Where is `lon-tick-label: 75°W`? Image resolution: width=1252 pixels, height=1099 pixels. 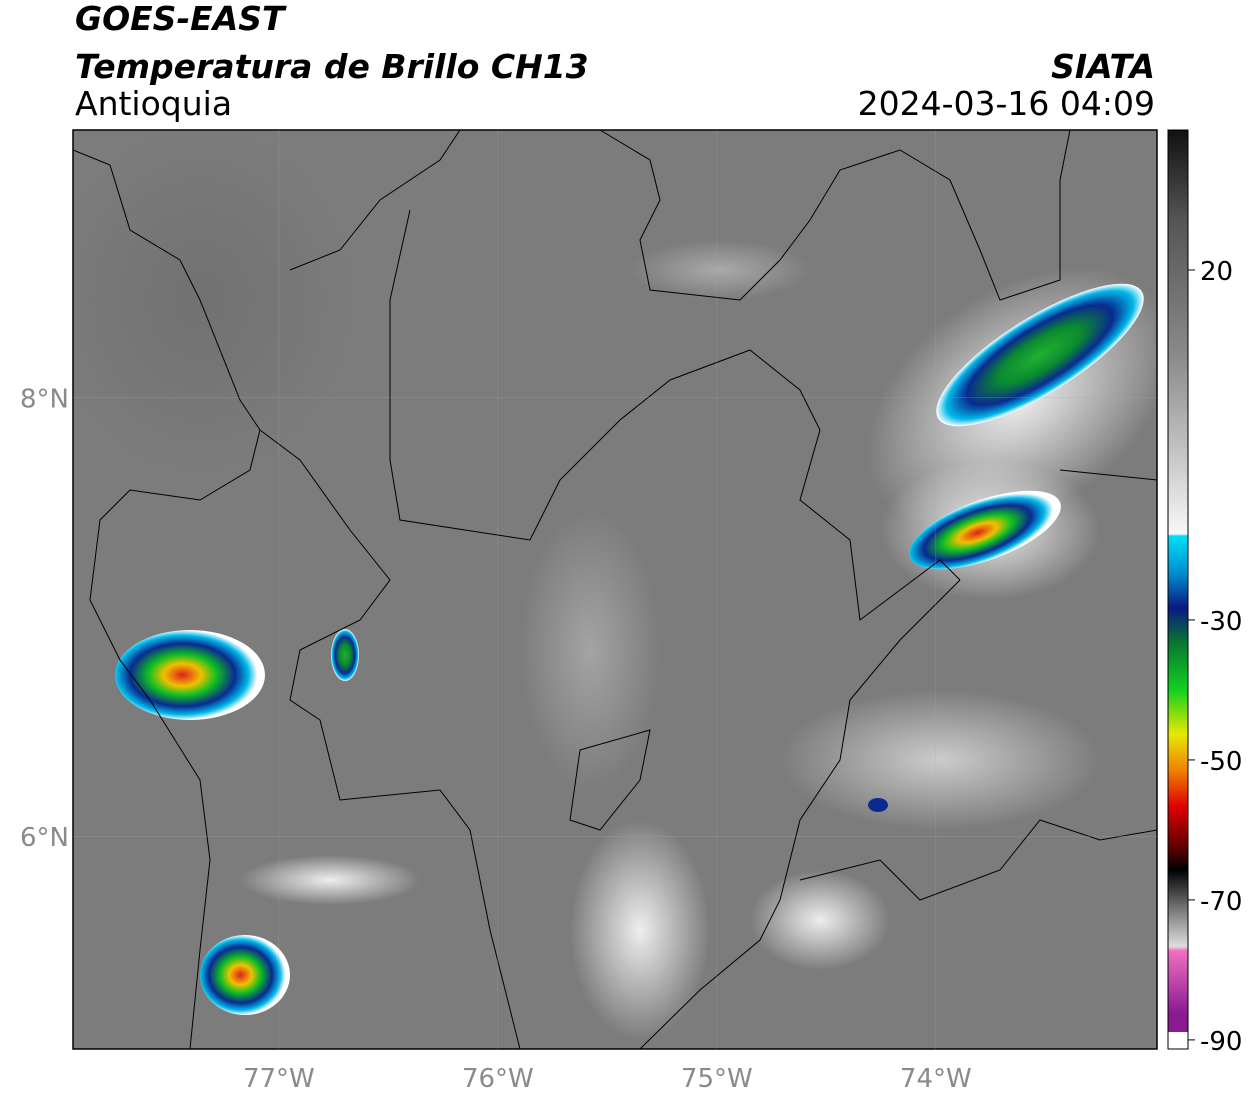
lon-tick-label: 75°W is located at coordinates (717, 1079).